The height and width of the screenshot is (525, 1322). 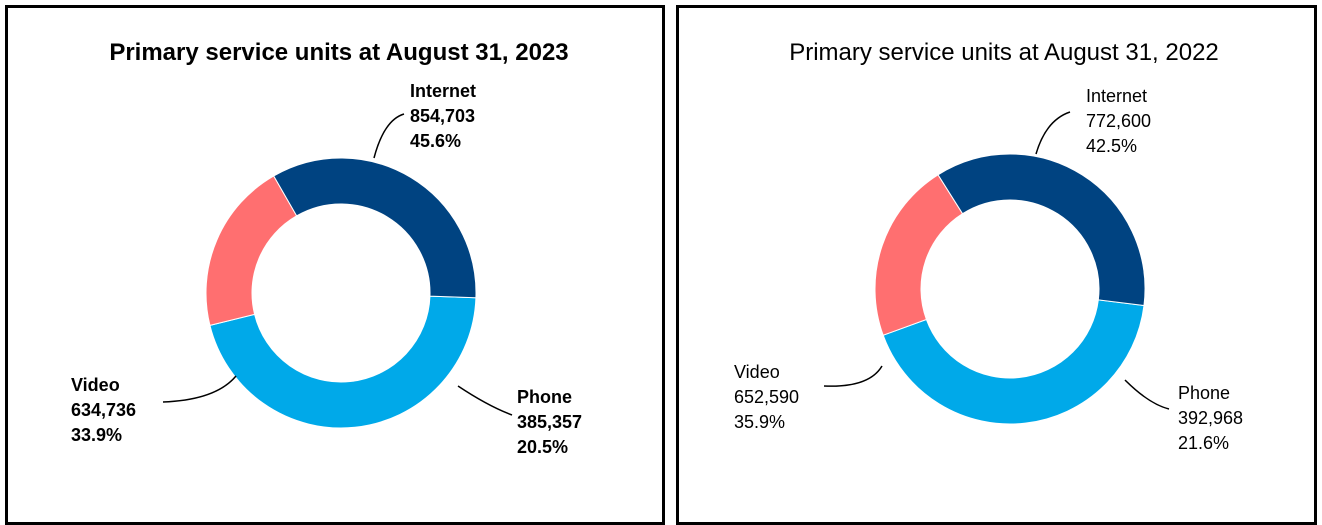 What do you see at coordinates (338, 52) in the screenshot?
I see `chart-title: Primary service units at August 31, 2023` at bounding box center [338, 52].